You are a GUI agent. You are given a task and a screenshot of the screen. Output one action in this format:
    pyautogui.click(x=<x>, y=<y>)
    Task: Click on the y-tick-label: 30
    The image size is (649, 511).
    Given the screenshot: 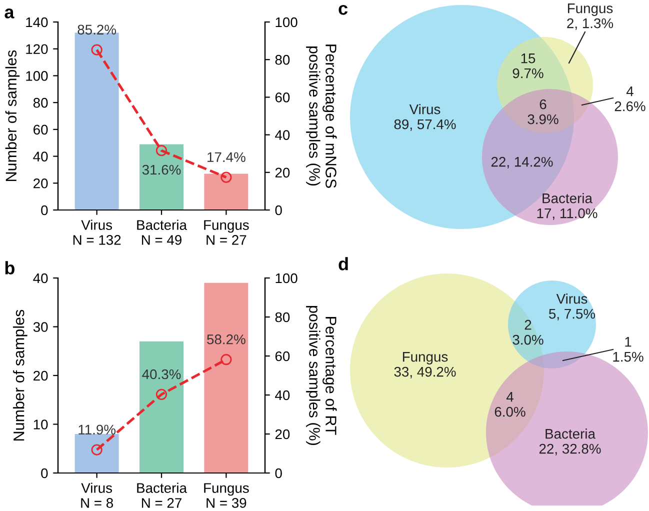 What is the action you would take?
    pyautogui.click(x=40, y=327)
    